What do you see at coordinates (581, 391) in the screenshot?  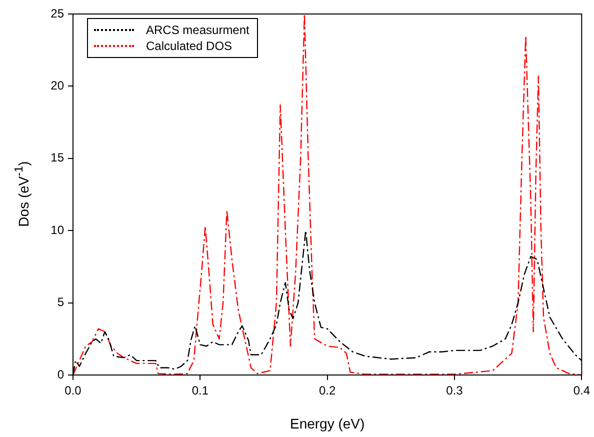 I see `x-tick-label: 0.4` at bounding box center [581, 391].